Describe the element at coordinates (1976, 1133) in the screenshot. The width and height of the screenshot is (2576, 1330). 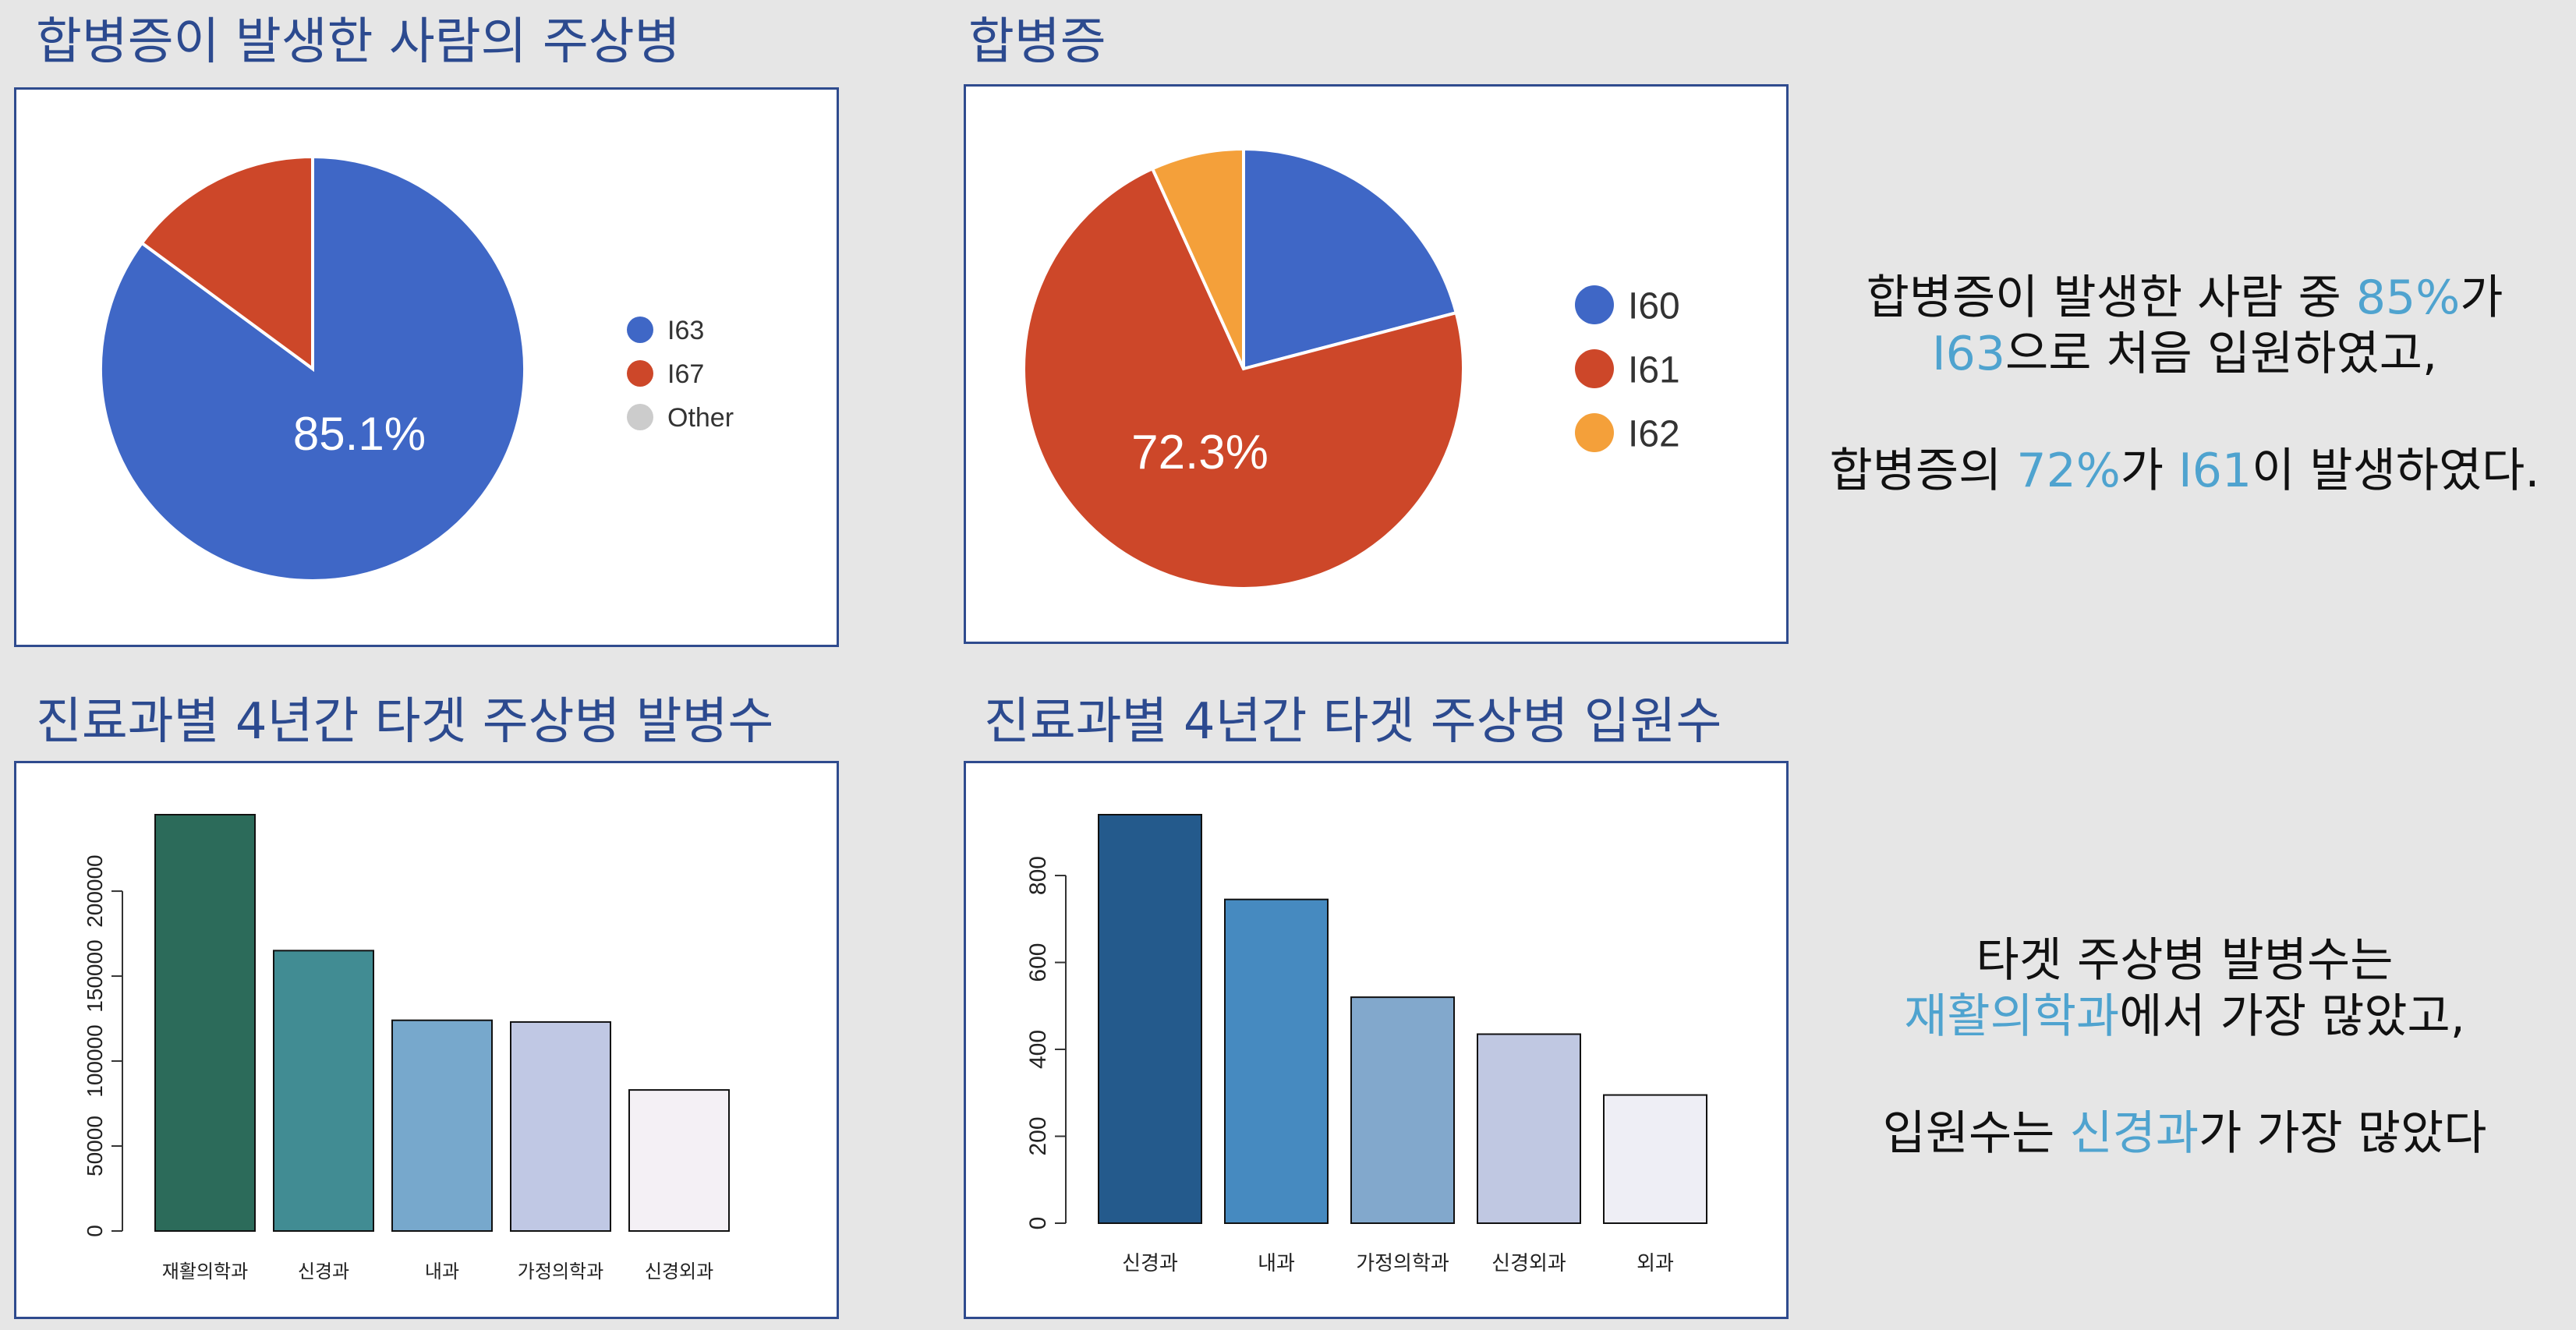
I see `note-text: 입원수는` at that location.